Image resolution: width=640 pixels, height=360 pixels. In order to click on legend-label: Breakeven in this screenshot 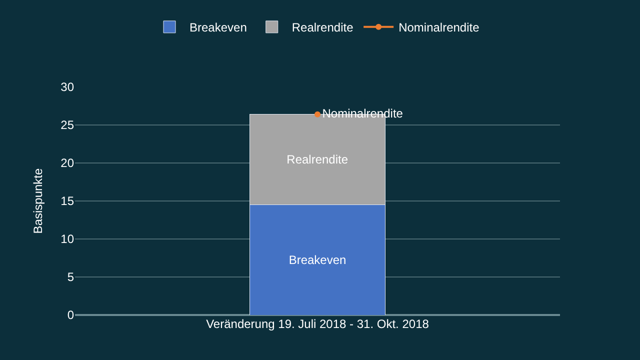, I will do `click(218, 27)`.